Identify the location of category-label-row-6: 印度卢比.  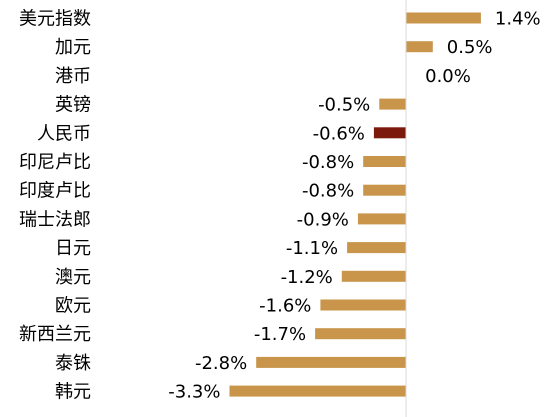
(55, 191).